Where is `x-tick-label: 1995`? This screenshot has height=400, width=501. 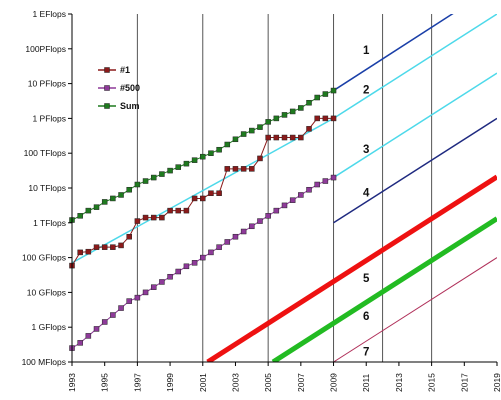 x-tick-label: 1995 is located at coordinates (105, 382).